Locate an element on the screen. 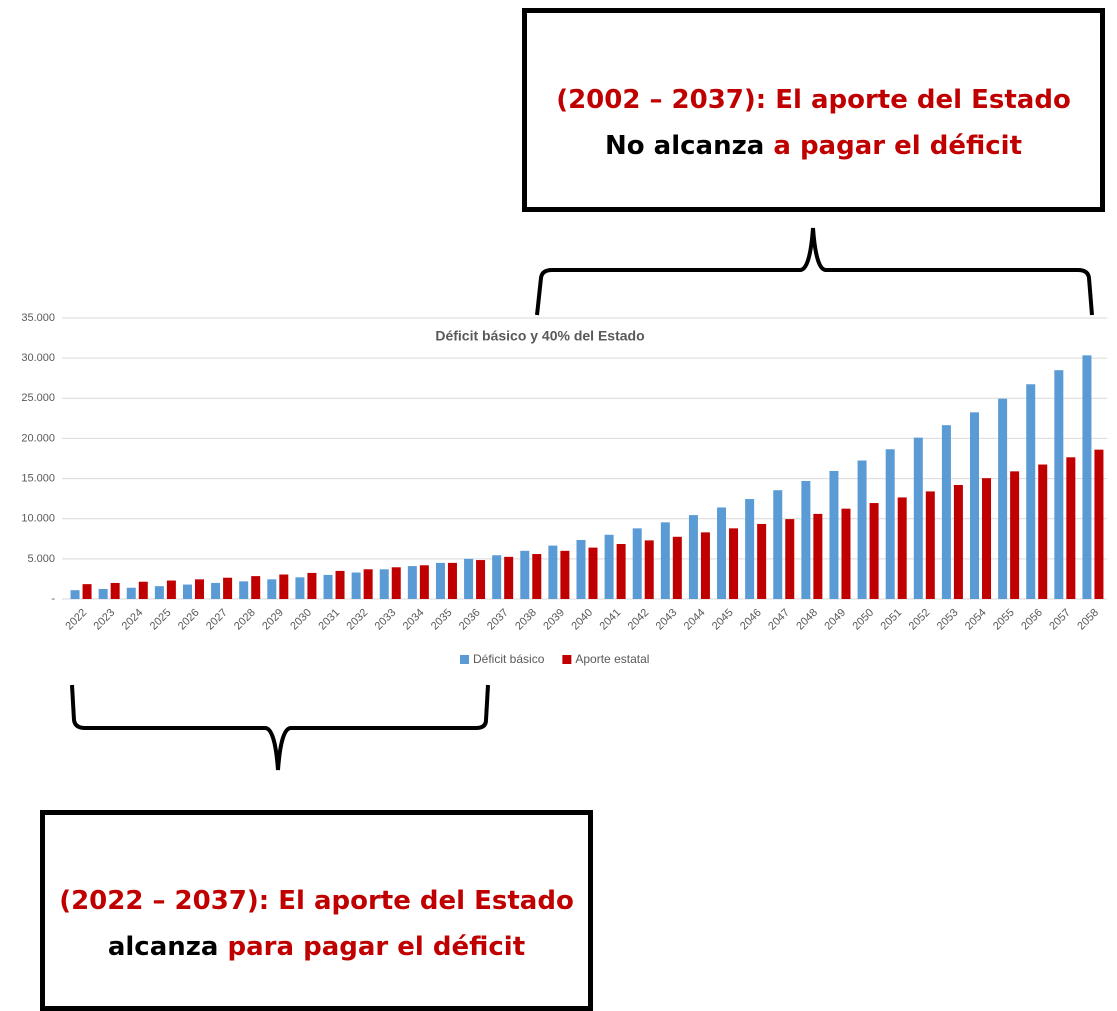 The width and height of the screenshot is (1117, 1011). x-tick-label: 2025 is located at coordinates (161, 620).